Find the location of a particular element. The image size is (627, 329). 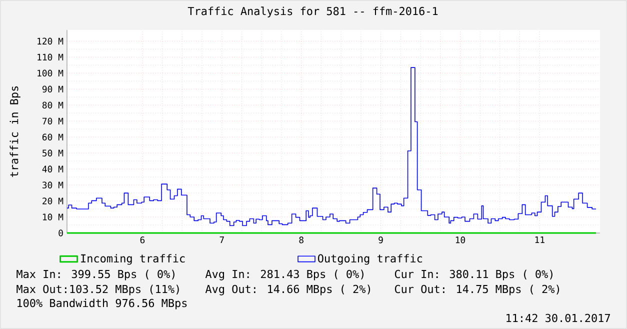

y-tick-label: 90 M is located at coordinates (53, 89).